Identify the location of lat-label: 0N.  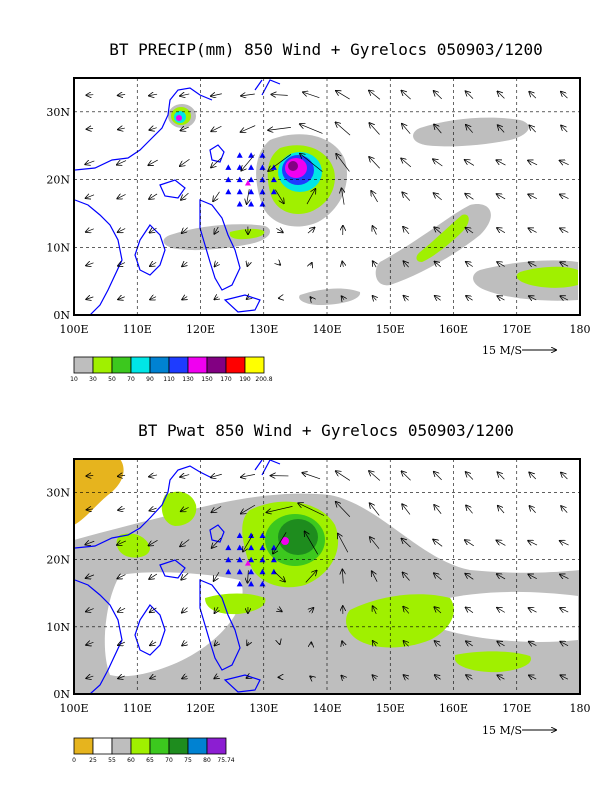
(61, 315).